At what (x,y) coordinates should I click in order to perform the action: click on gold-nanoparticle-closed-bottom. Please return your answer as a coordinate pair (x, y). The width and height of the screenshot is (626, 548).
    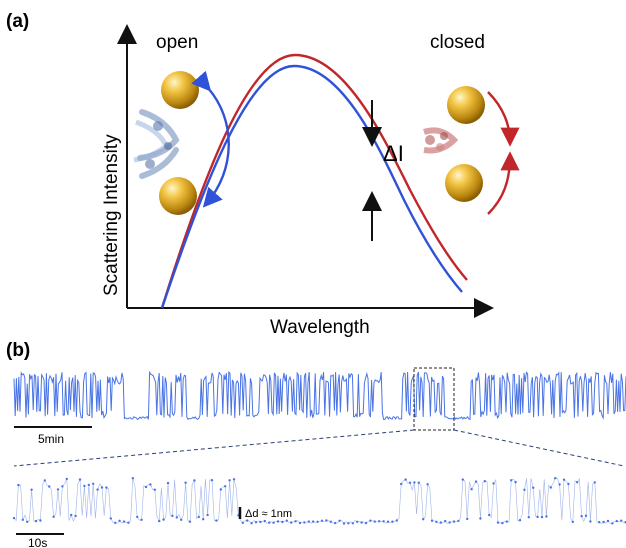
    Looking at the image, I should click on (464, 183).